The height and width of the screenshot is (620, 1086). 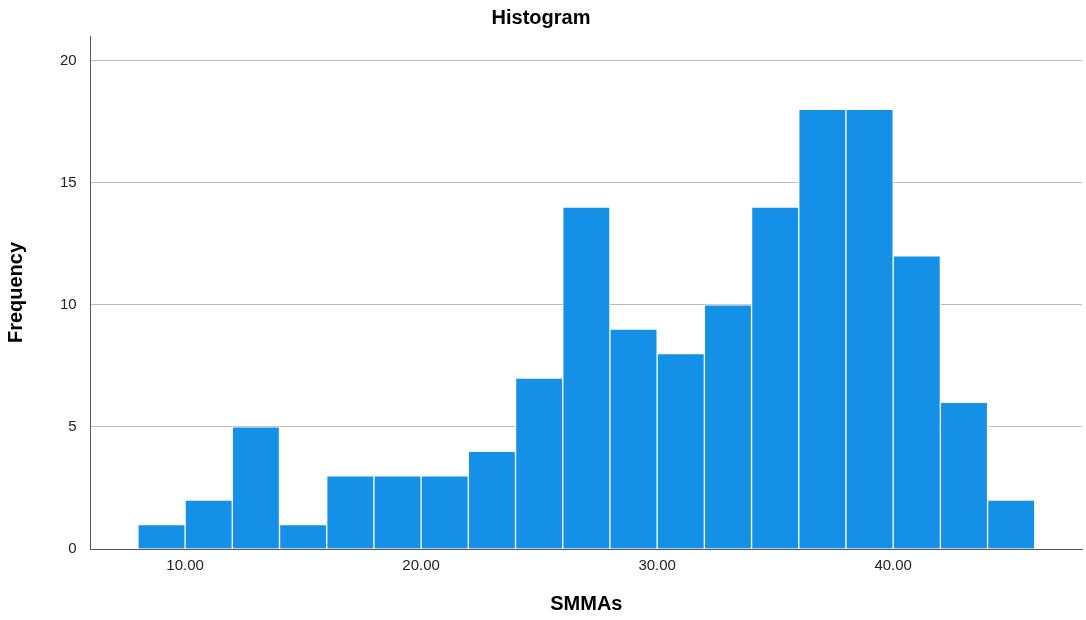 What do you see at coordinates (72, 425) in the screenshot?
I see `y-tick-label: 5` at bounding box center [72, 425].